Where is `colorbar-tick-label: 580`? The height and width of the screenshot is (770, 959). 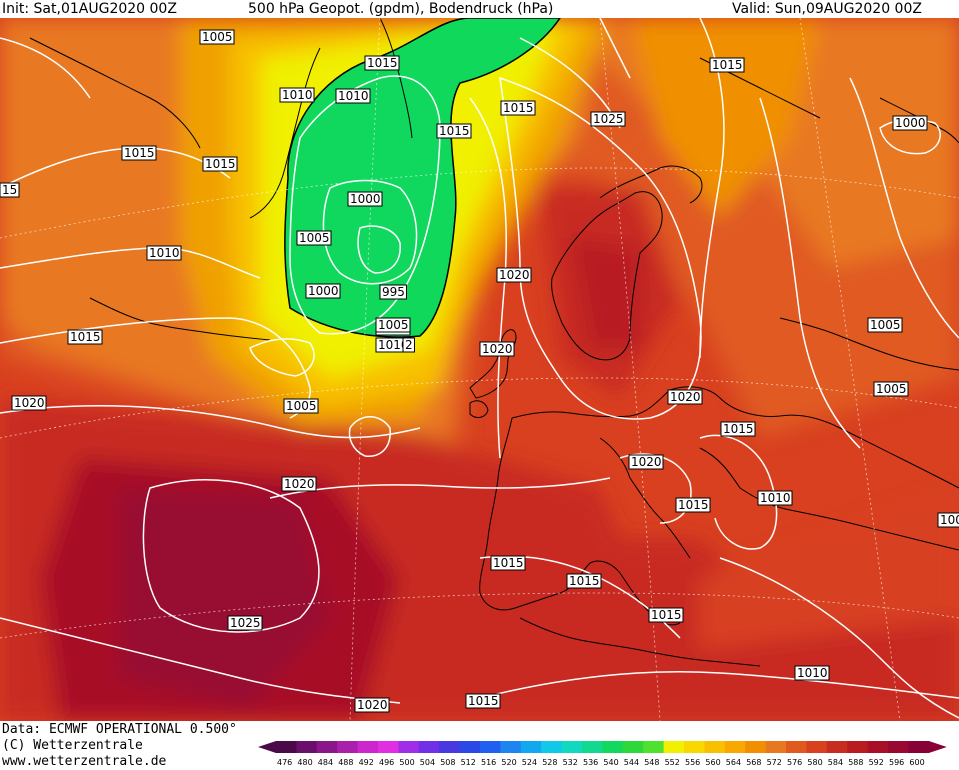
colorbar-tick-label: 580 is located at coordinates (814, 762).